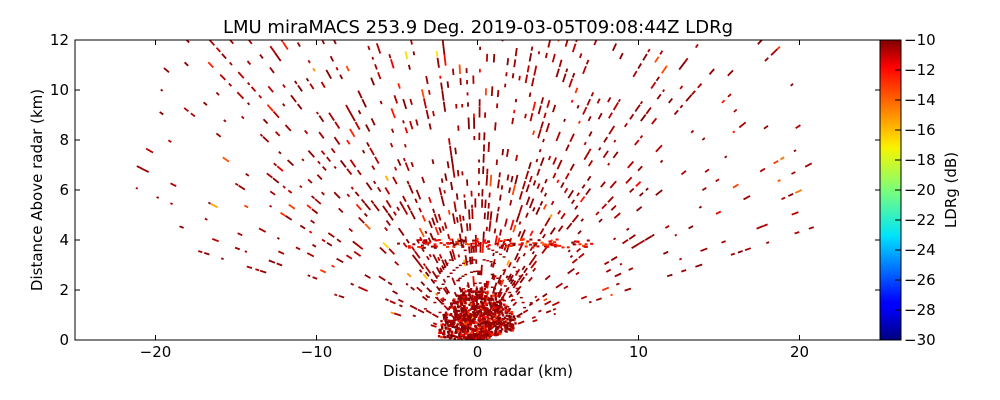  What do you see at coordinates (920, 190) in the screenshot?
I see `colorbar-tick-label: −20` at bounding box center [920, 190].